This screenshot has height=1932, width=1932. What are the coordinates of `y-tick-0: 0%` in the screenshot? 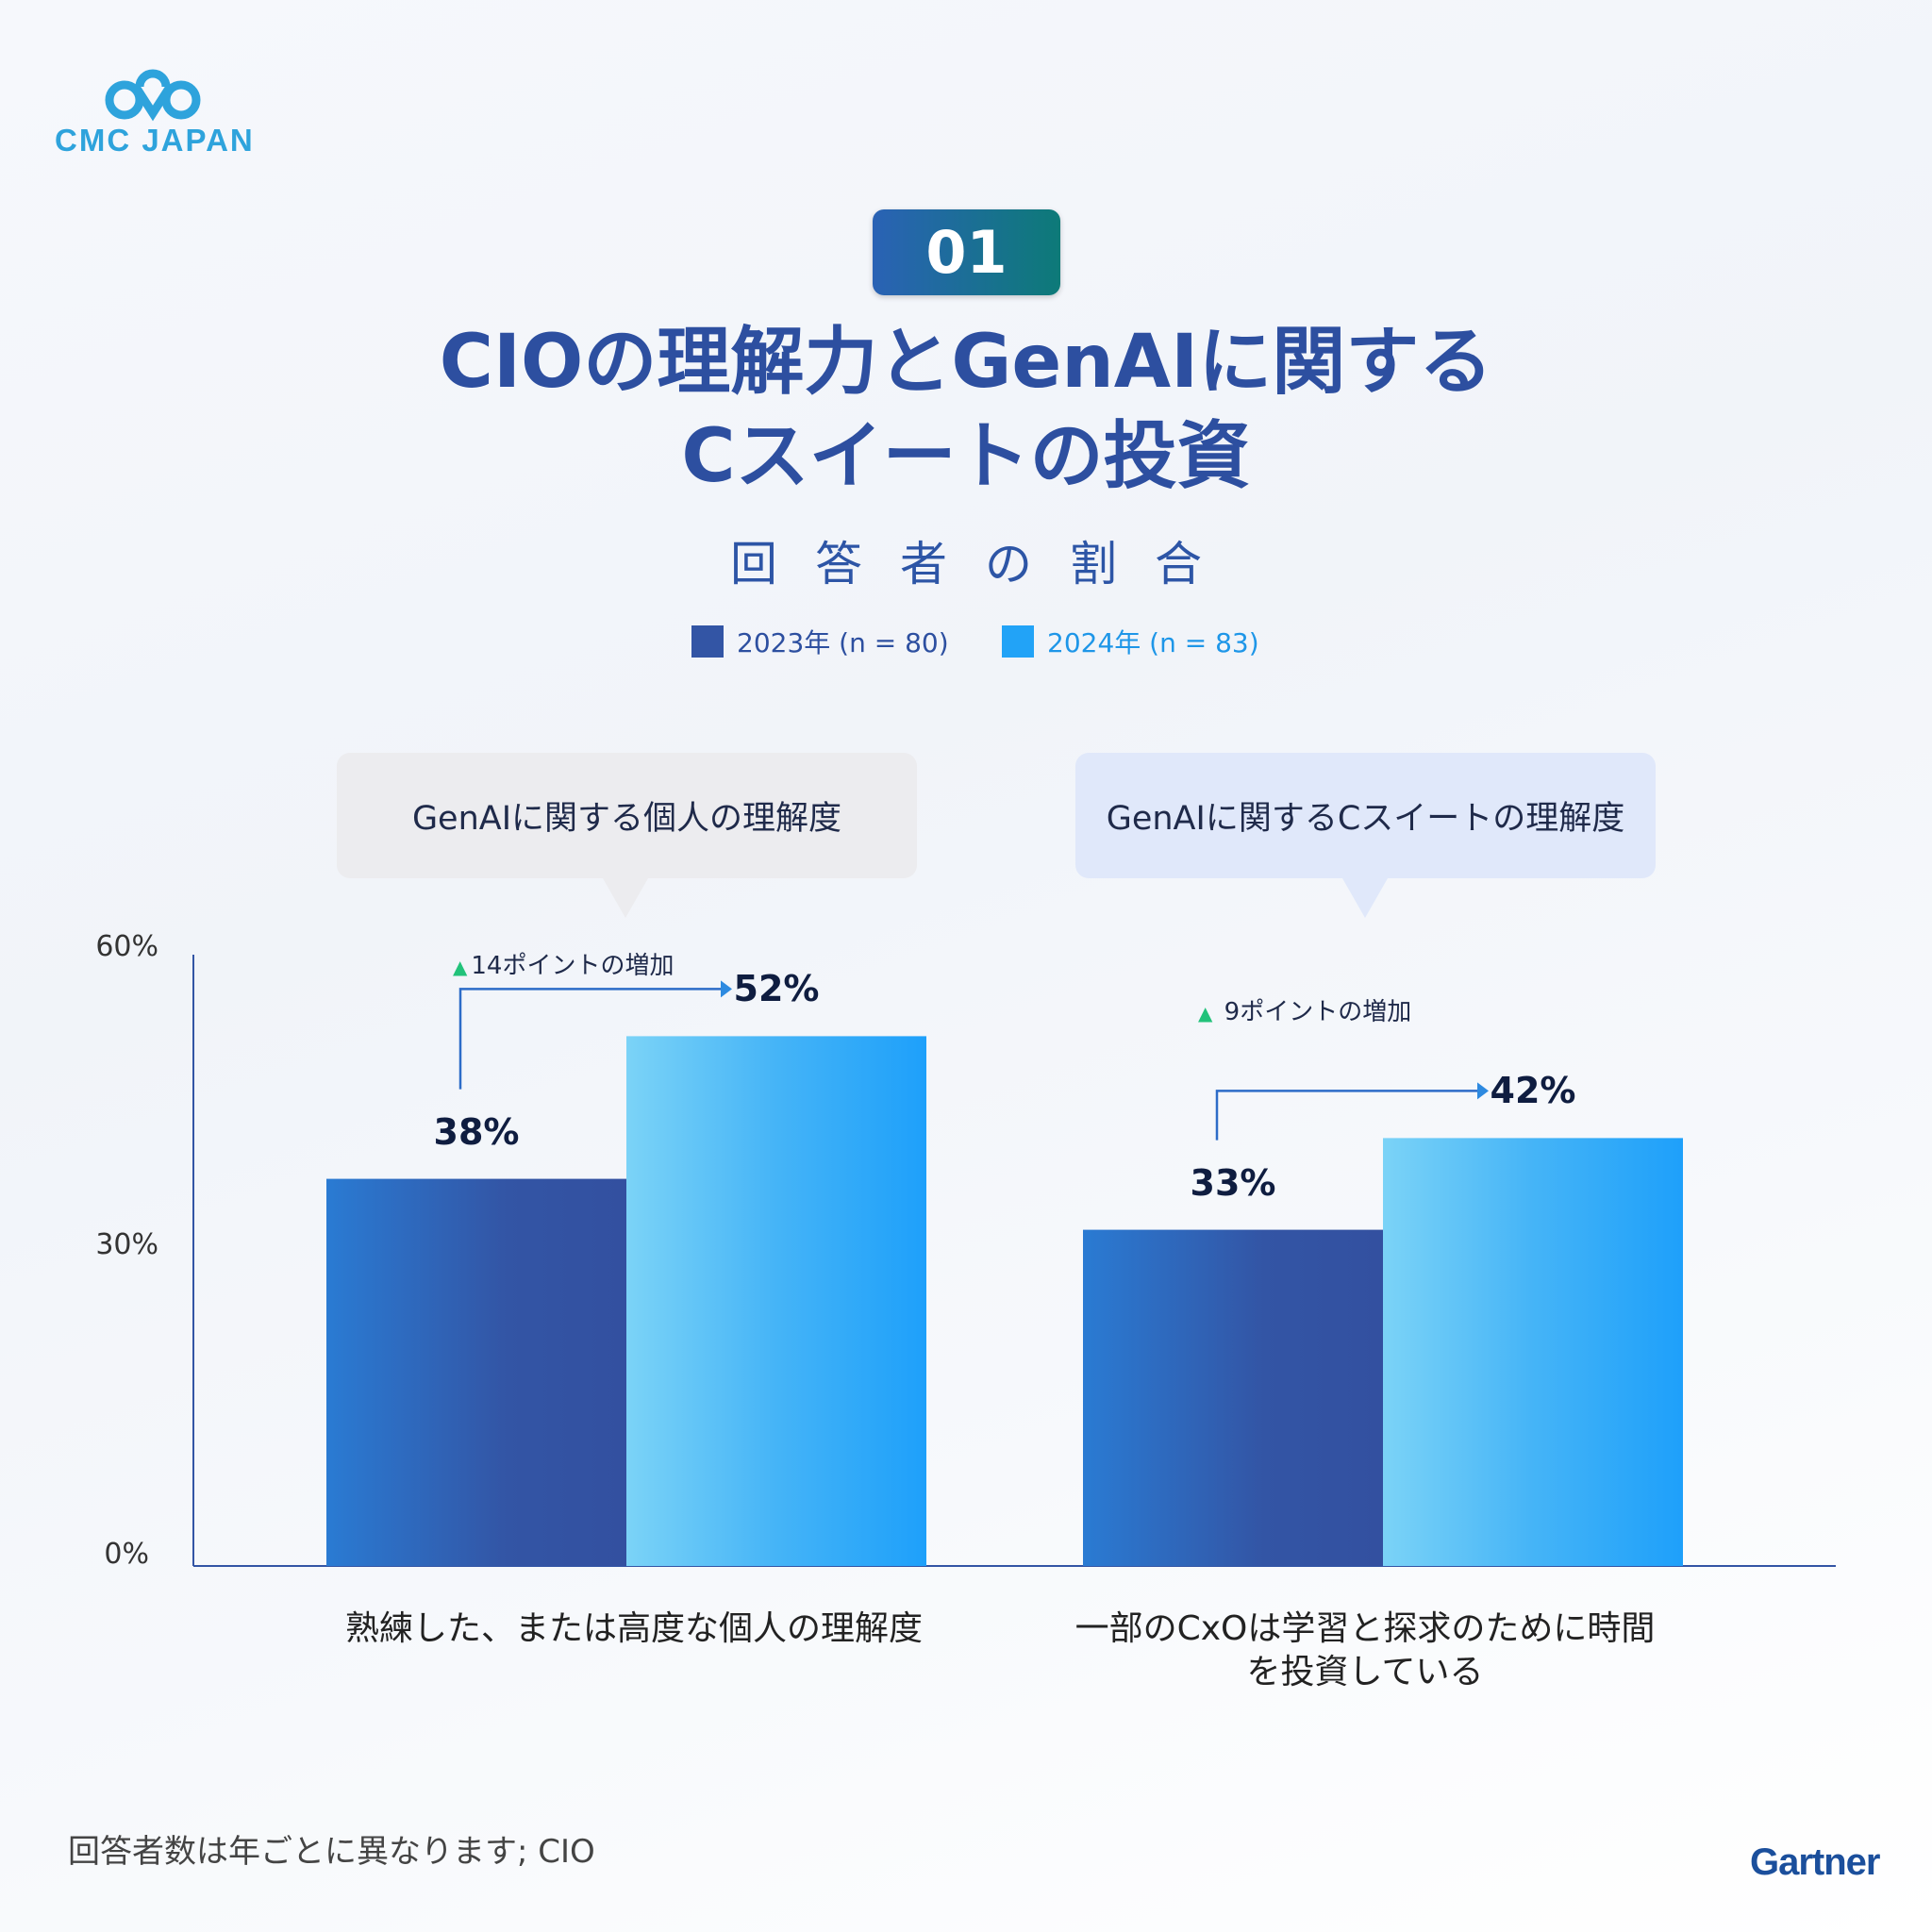 It's located at (126, 1554).